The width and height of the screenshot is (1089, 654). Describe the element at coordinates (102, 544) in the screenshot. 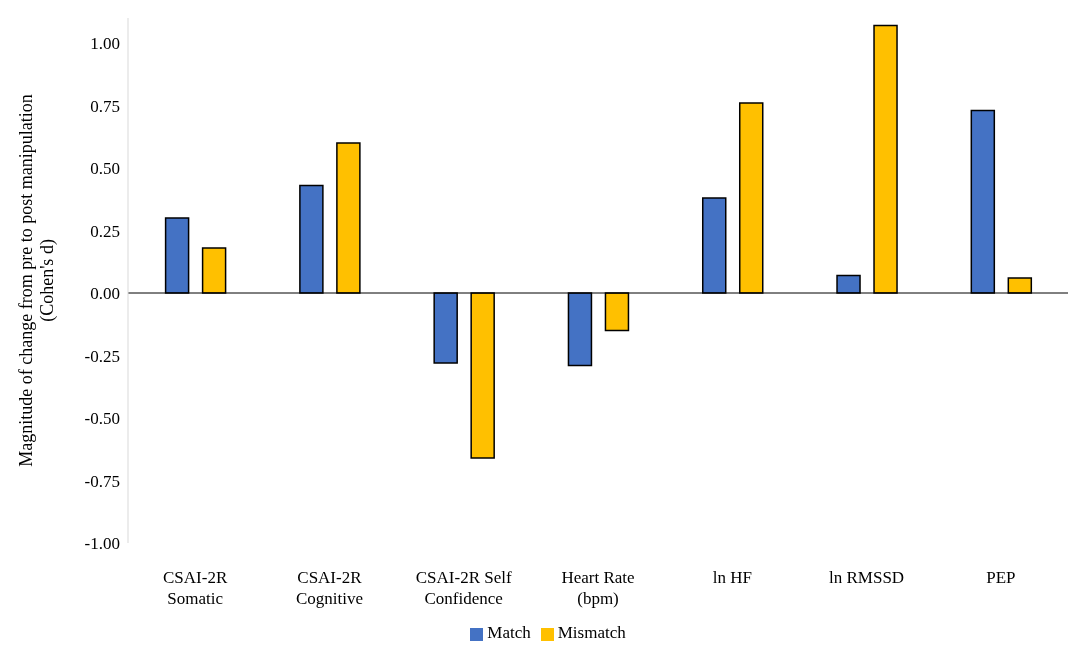

I see `y-tick-label: -1.00` at that location.